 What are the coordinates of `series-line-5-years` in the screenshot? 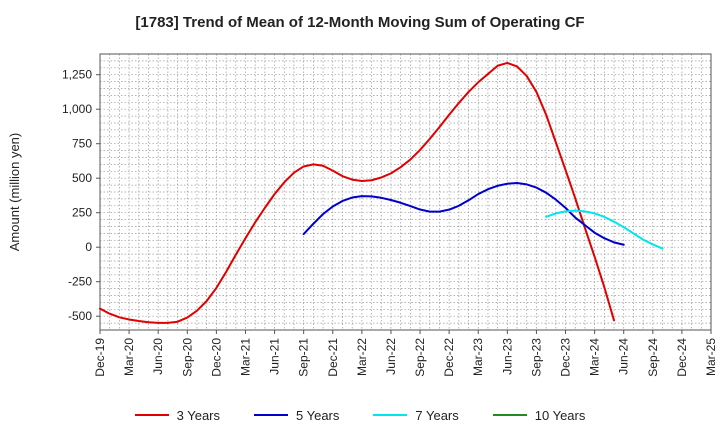 It's located at (463, 214).